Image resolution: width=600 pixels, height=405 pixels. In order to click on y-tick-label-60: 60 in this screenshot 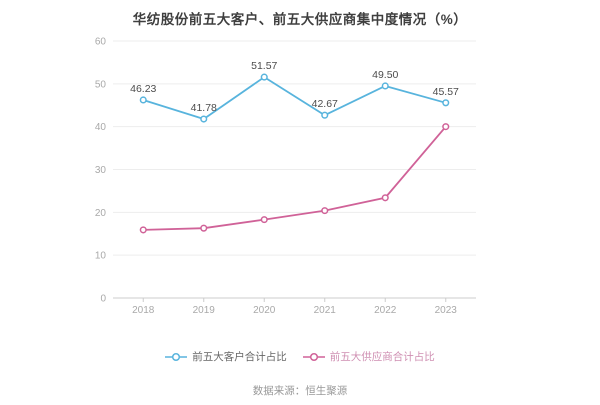, I will do `click(101, 42)`.